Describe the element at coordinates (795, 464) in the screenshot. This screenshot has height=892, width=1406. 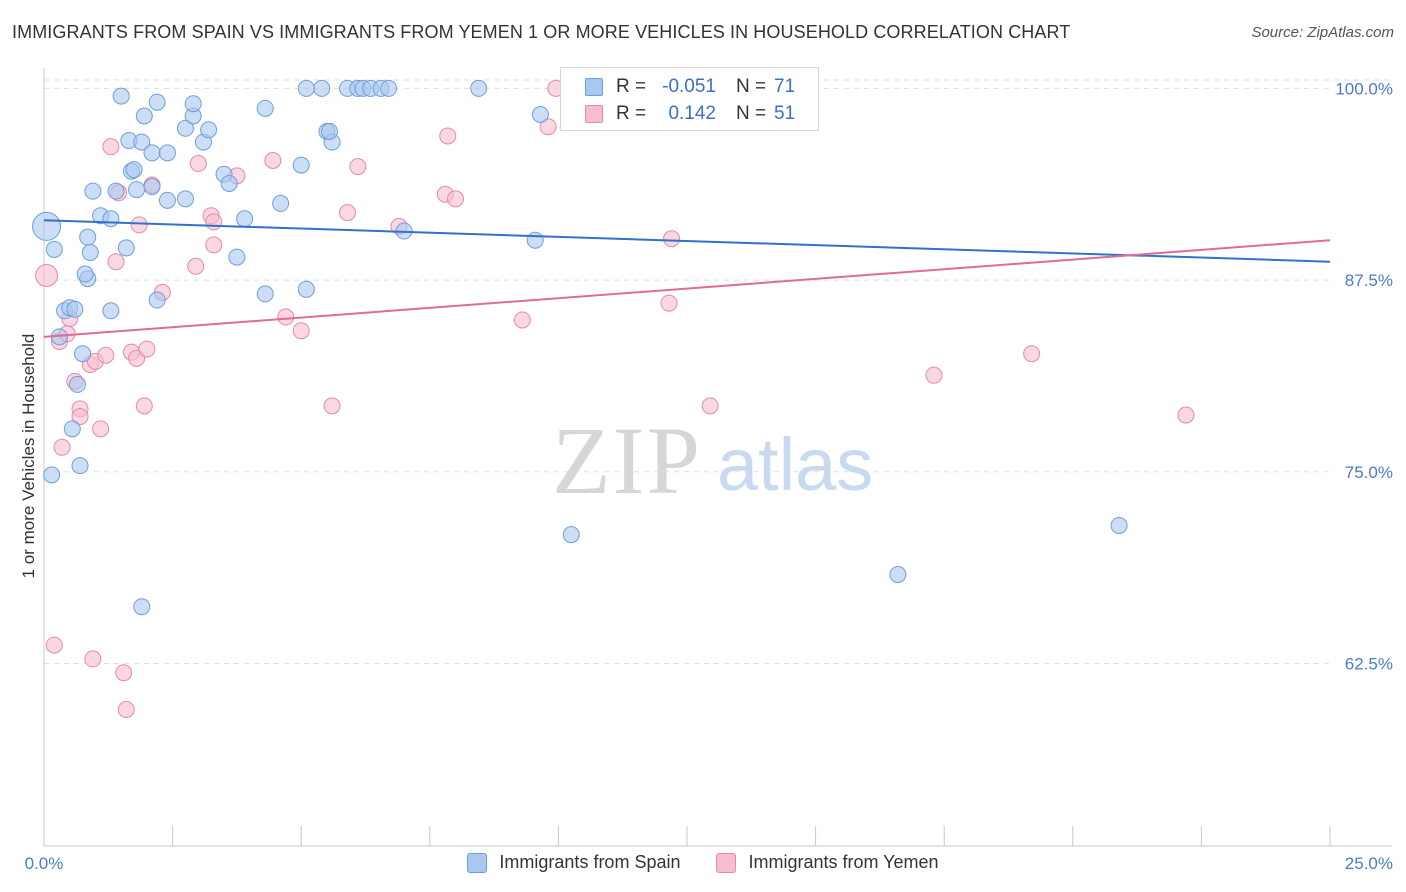
I see `watermark-atlas: atlas` at that location.